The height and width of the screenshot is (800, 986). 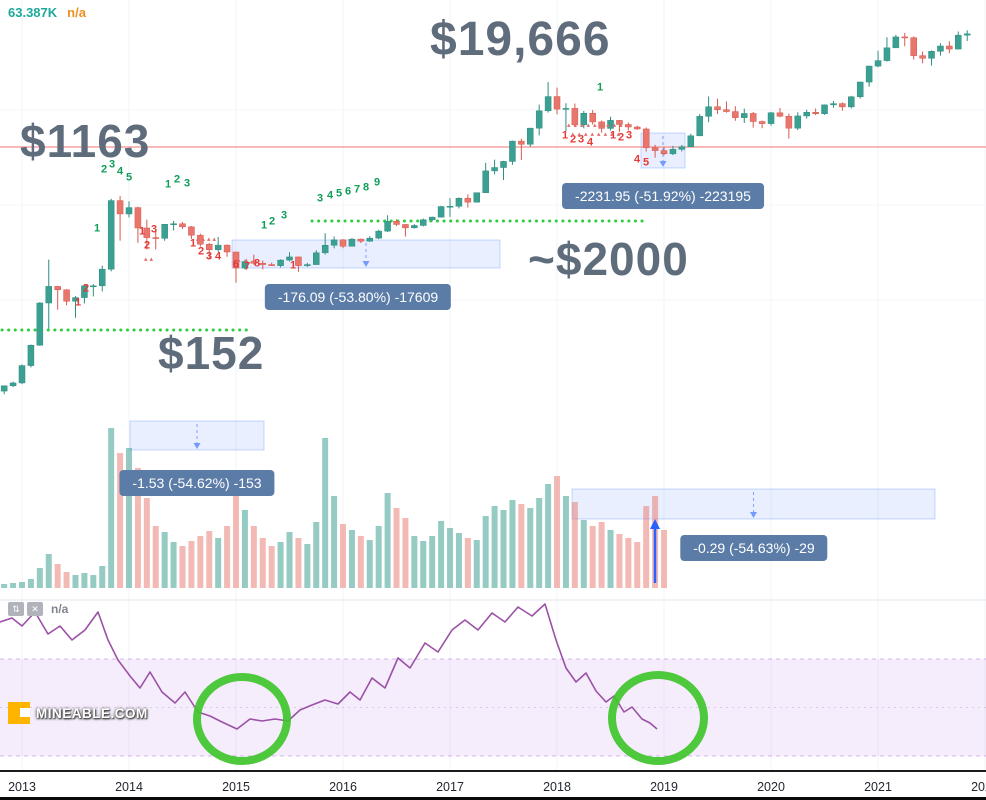 I want to click on measure-up-arrow-head, so click(x=655, y=524).